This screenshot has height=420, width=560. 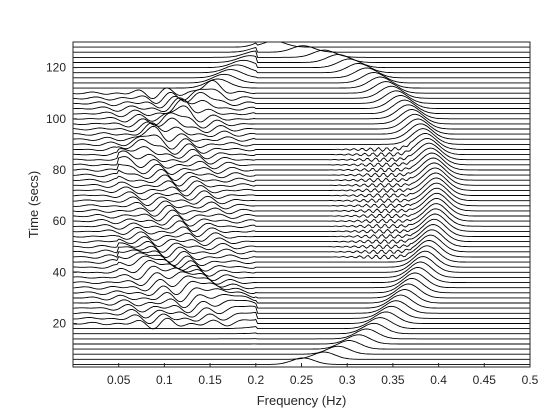 What do you see at coordinates (255, 380) in the screenshot?
I see `x-tick-label: 0.2` at bounding box center [255, 380].